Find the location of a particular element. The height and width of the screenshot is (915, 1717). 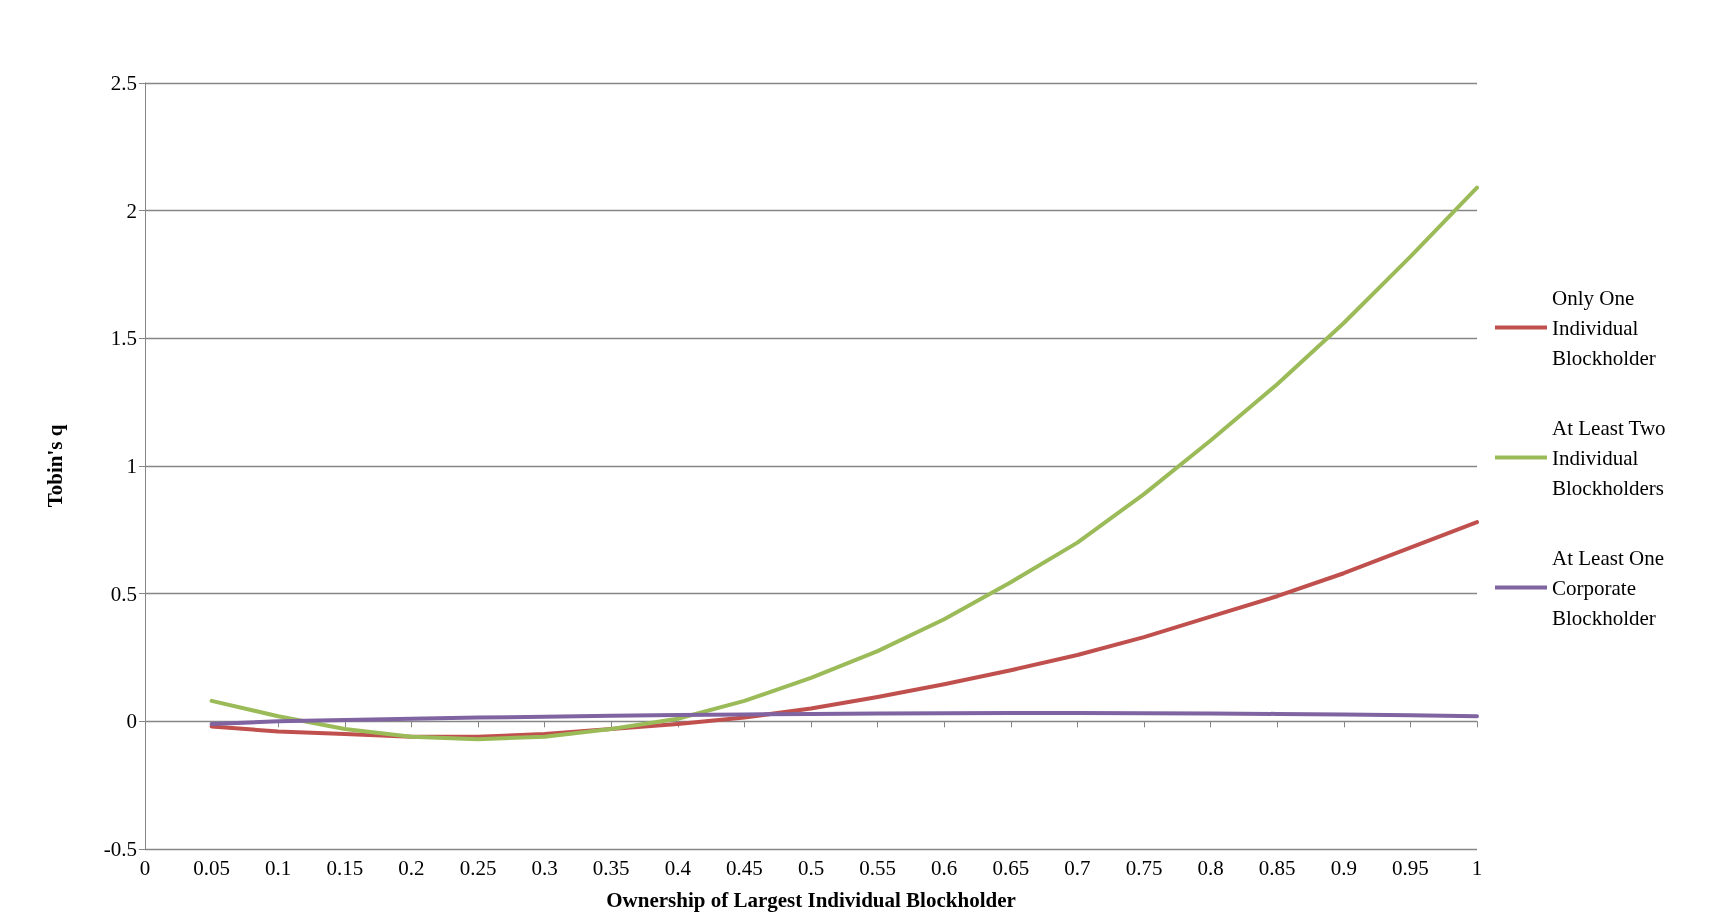

x-tick-label: 0.65 is located at coordinates (1011, 867).